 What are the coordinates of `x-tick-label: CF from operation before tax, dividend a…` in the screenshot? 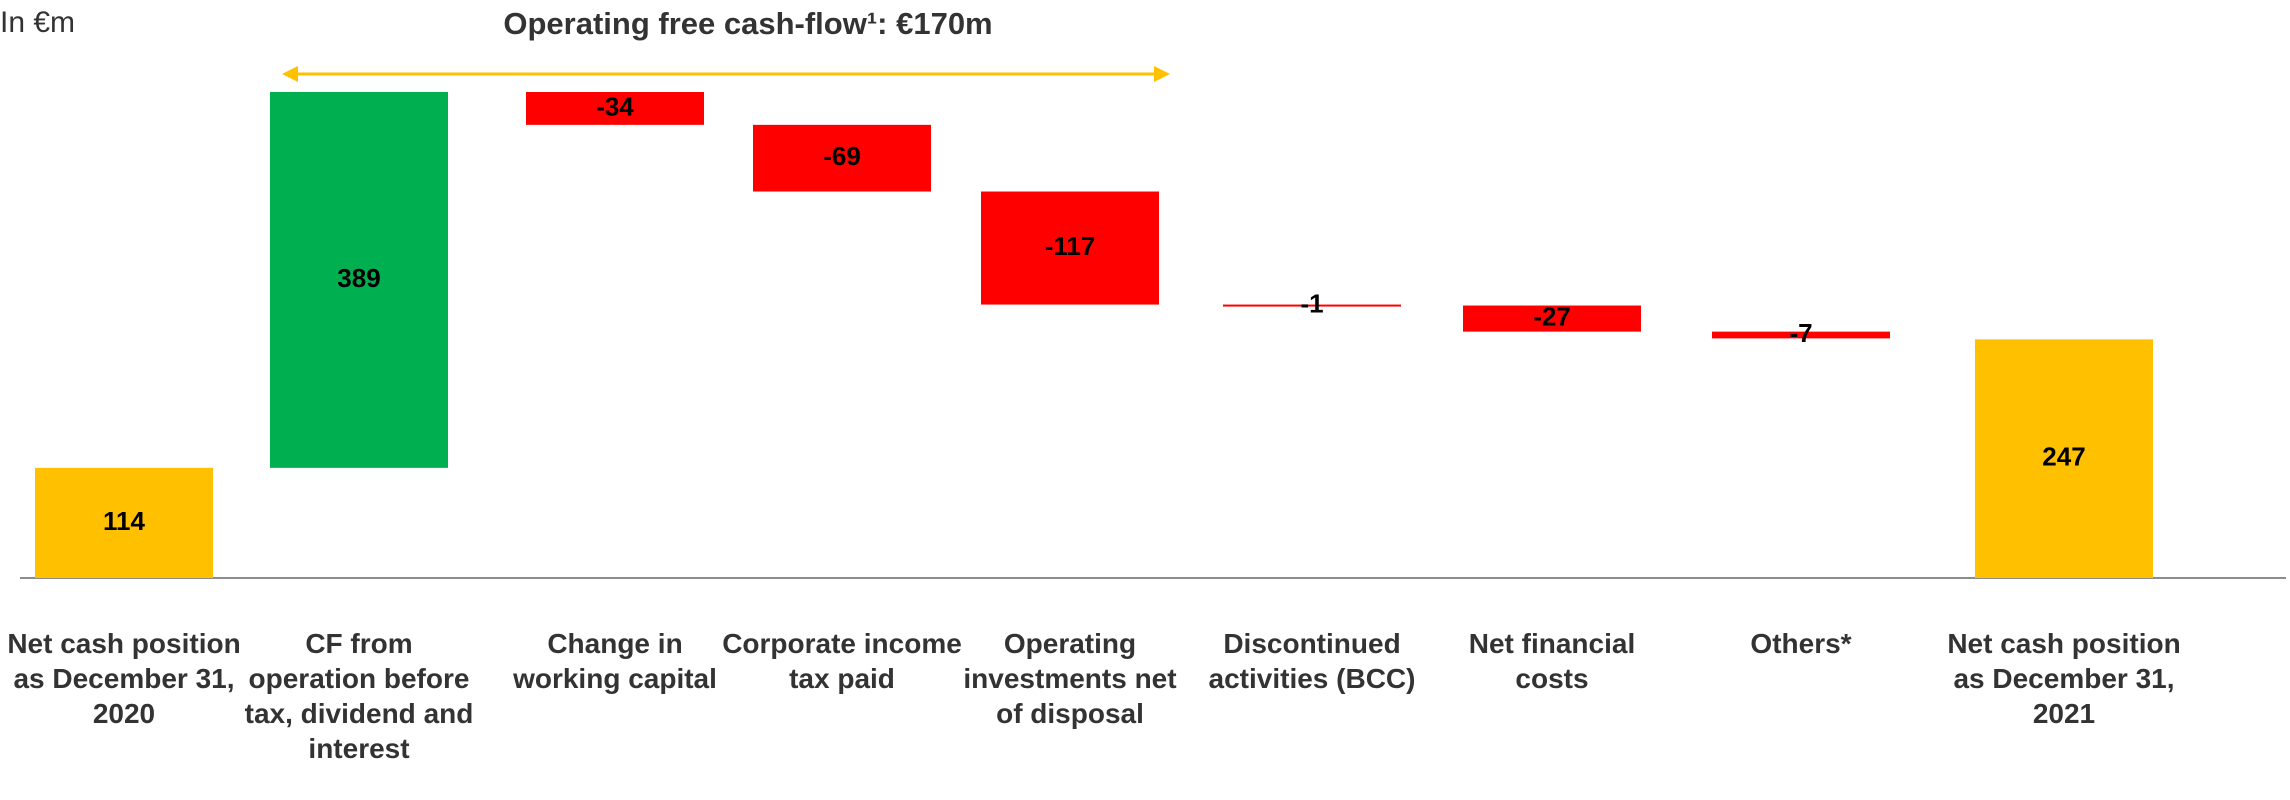 It's located at (359, 696).